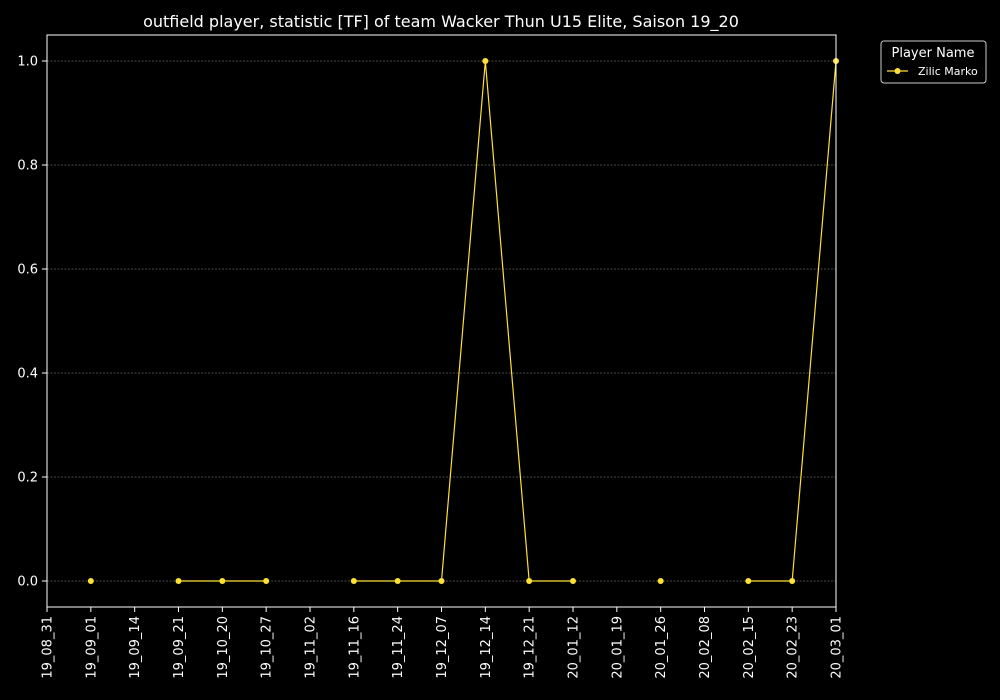 This screenshot has width=1000, height=700. What do you see at coordinates (486, 647) in the screenshot?
I see `x-tick-label: 19_12_14` at bounding box center [486, 647].